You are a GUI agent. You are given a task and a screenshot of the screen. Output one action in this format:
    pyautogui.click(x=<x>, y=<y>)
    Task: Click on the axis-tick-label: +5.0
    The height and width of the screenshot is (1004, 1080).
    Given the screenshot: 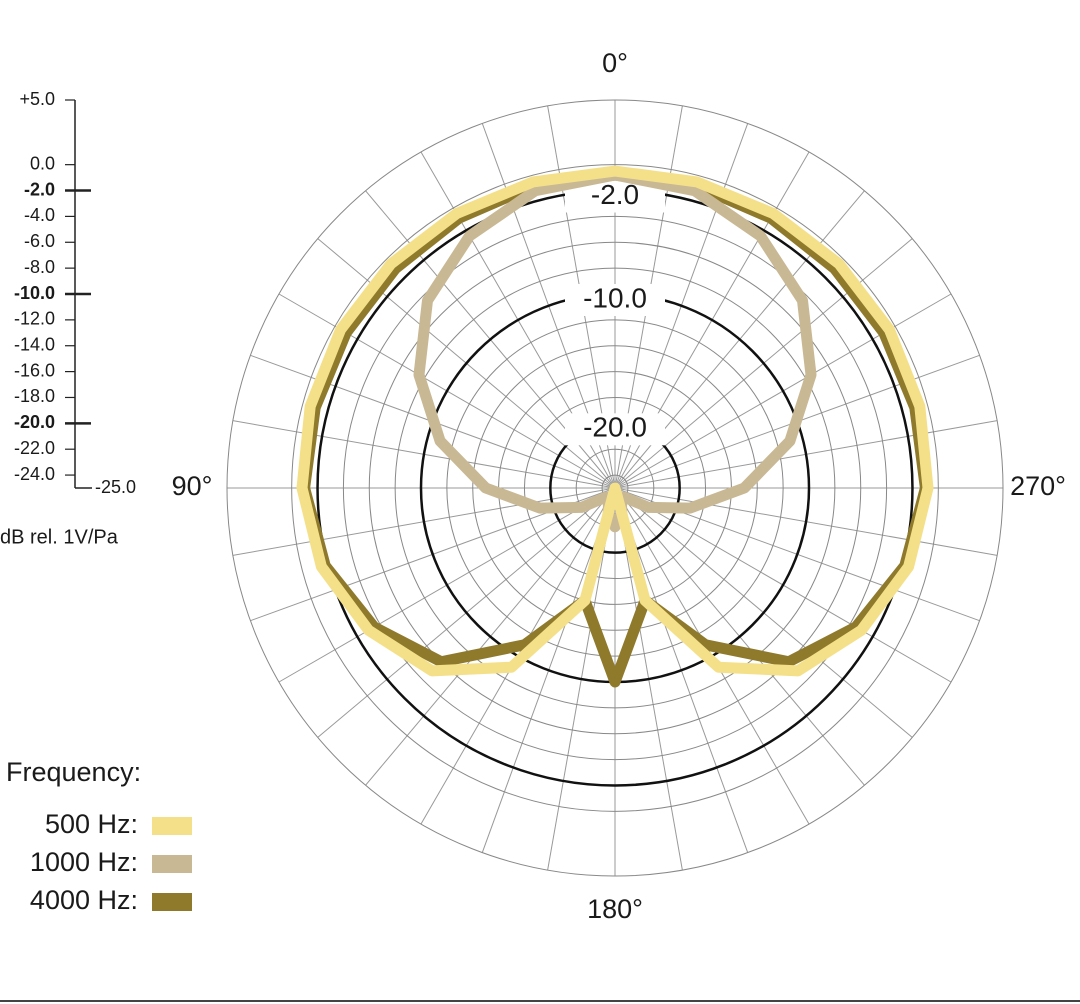 What is the action you would take?
    pyautogui.click(x=37, y=99)
    